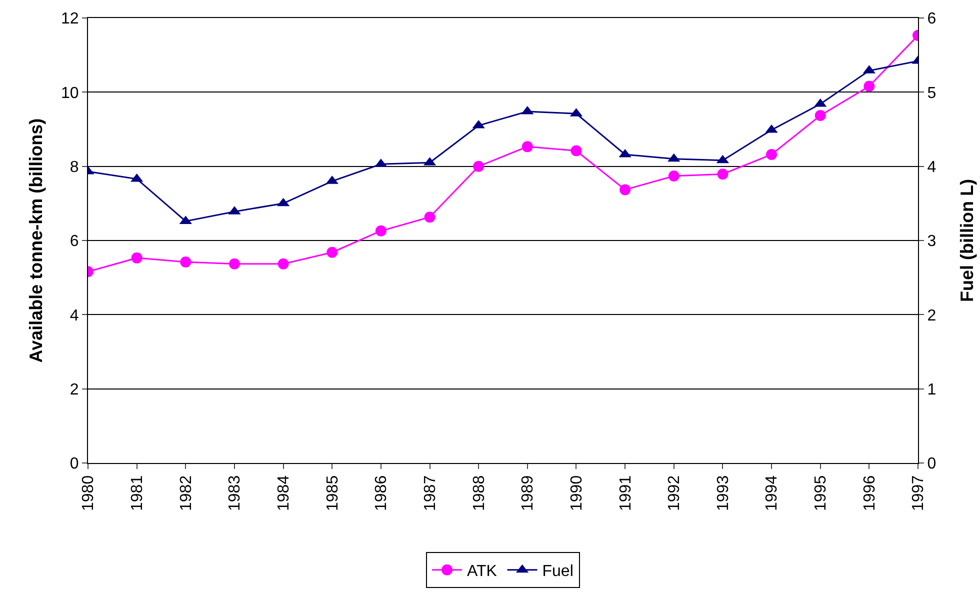  What do you see at coordinates (967, 240) in the screenshot?
I see `y2-axis-title: Fuel (billion L)` at bounding box center [967, 240].